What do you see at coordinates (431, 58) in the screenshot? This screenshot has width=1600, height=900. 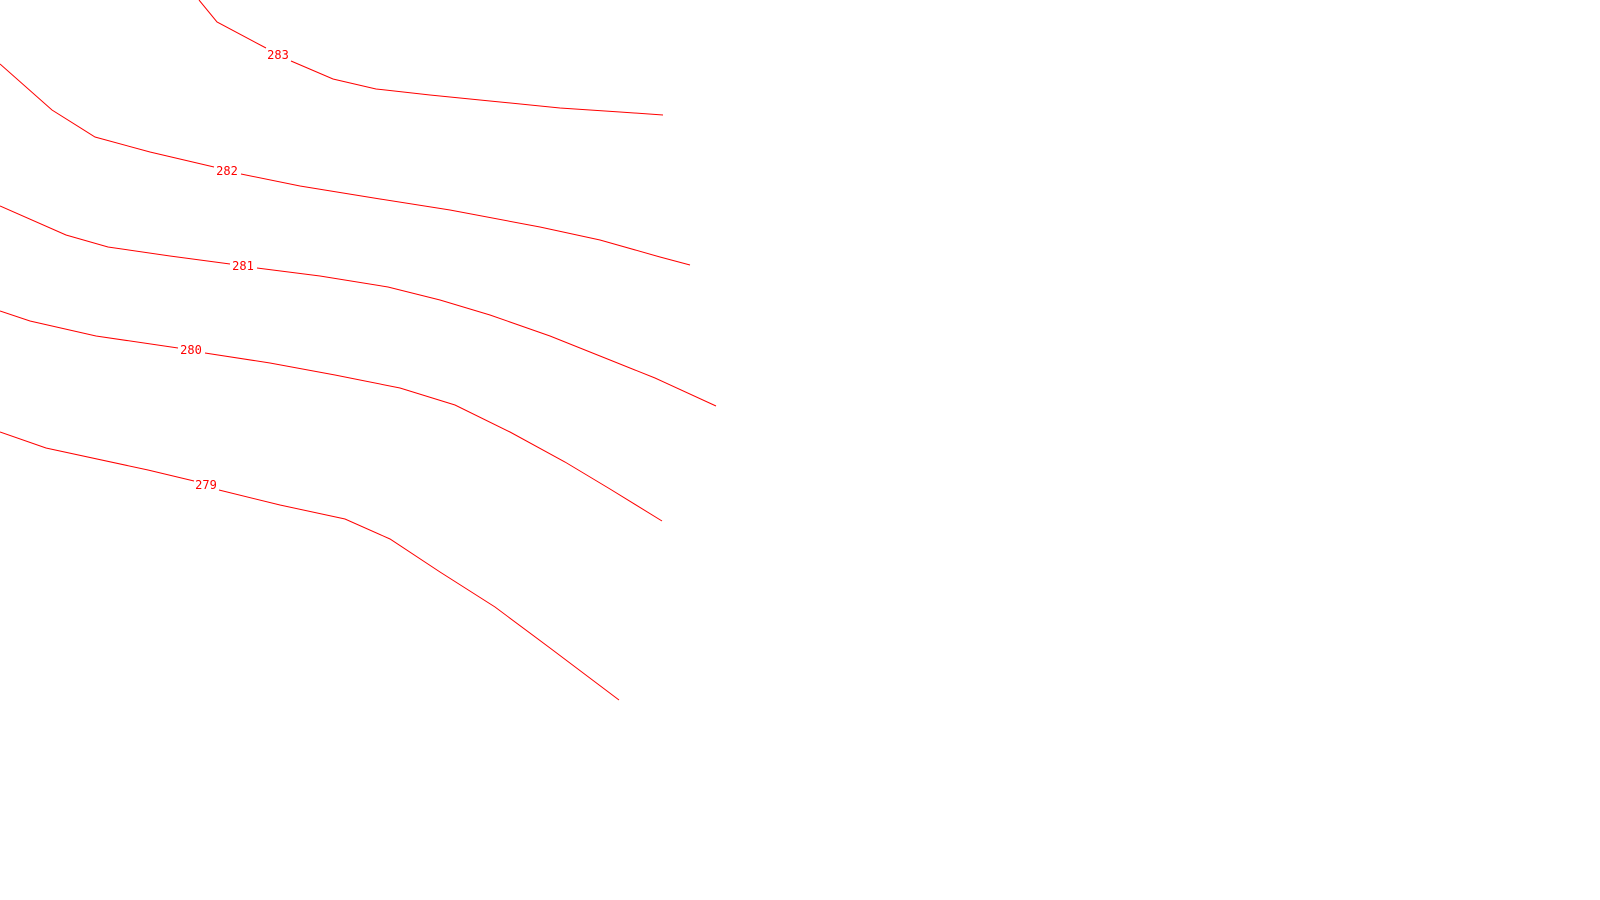 I see `contour-283: 283` at bounding box center [431, 58].